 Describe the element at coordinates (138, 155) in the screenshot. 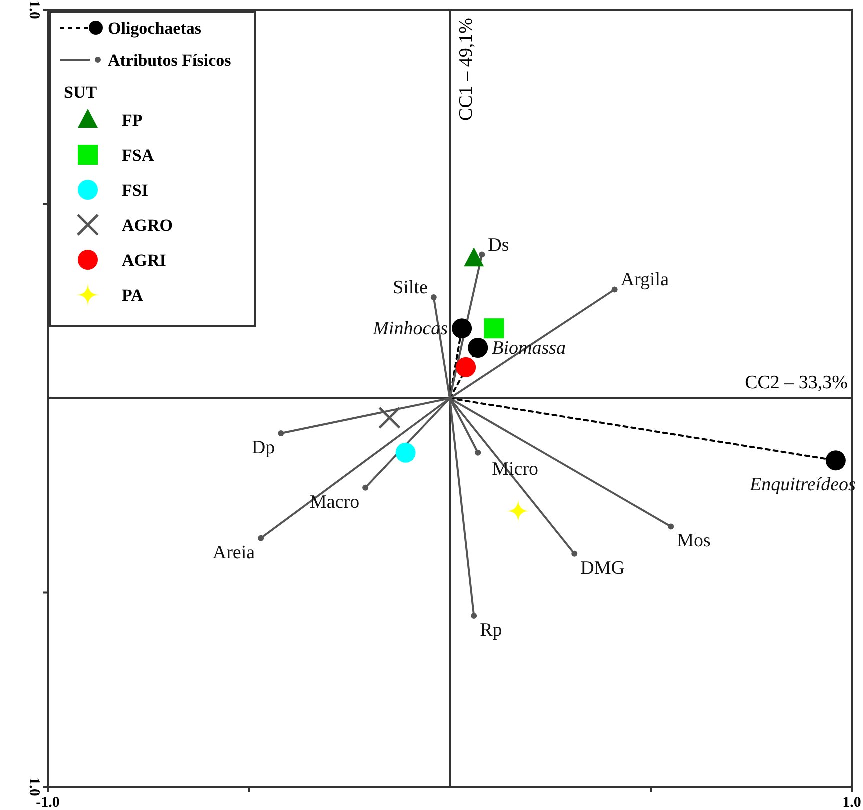

I see `legend-label: FSA` at that location.